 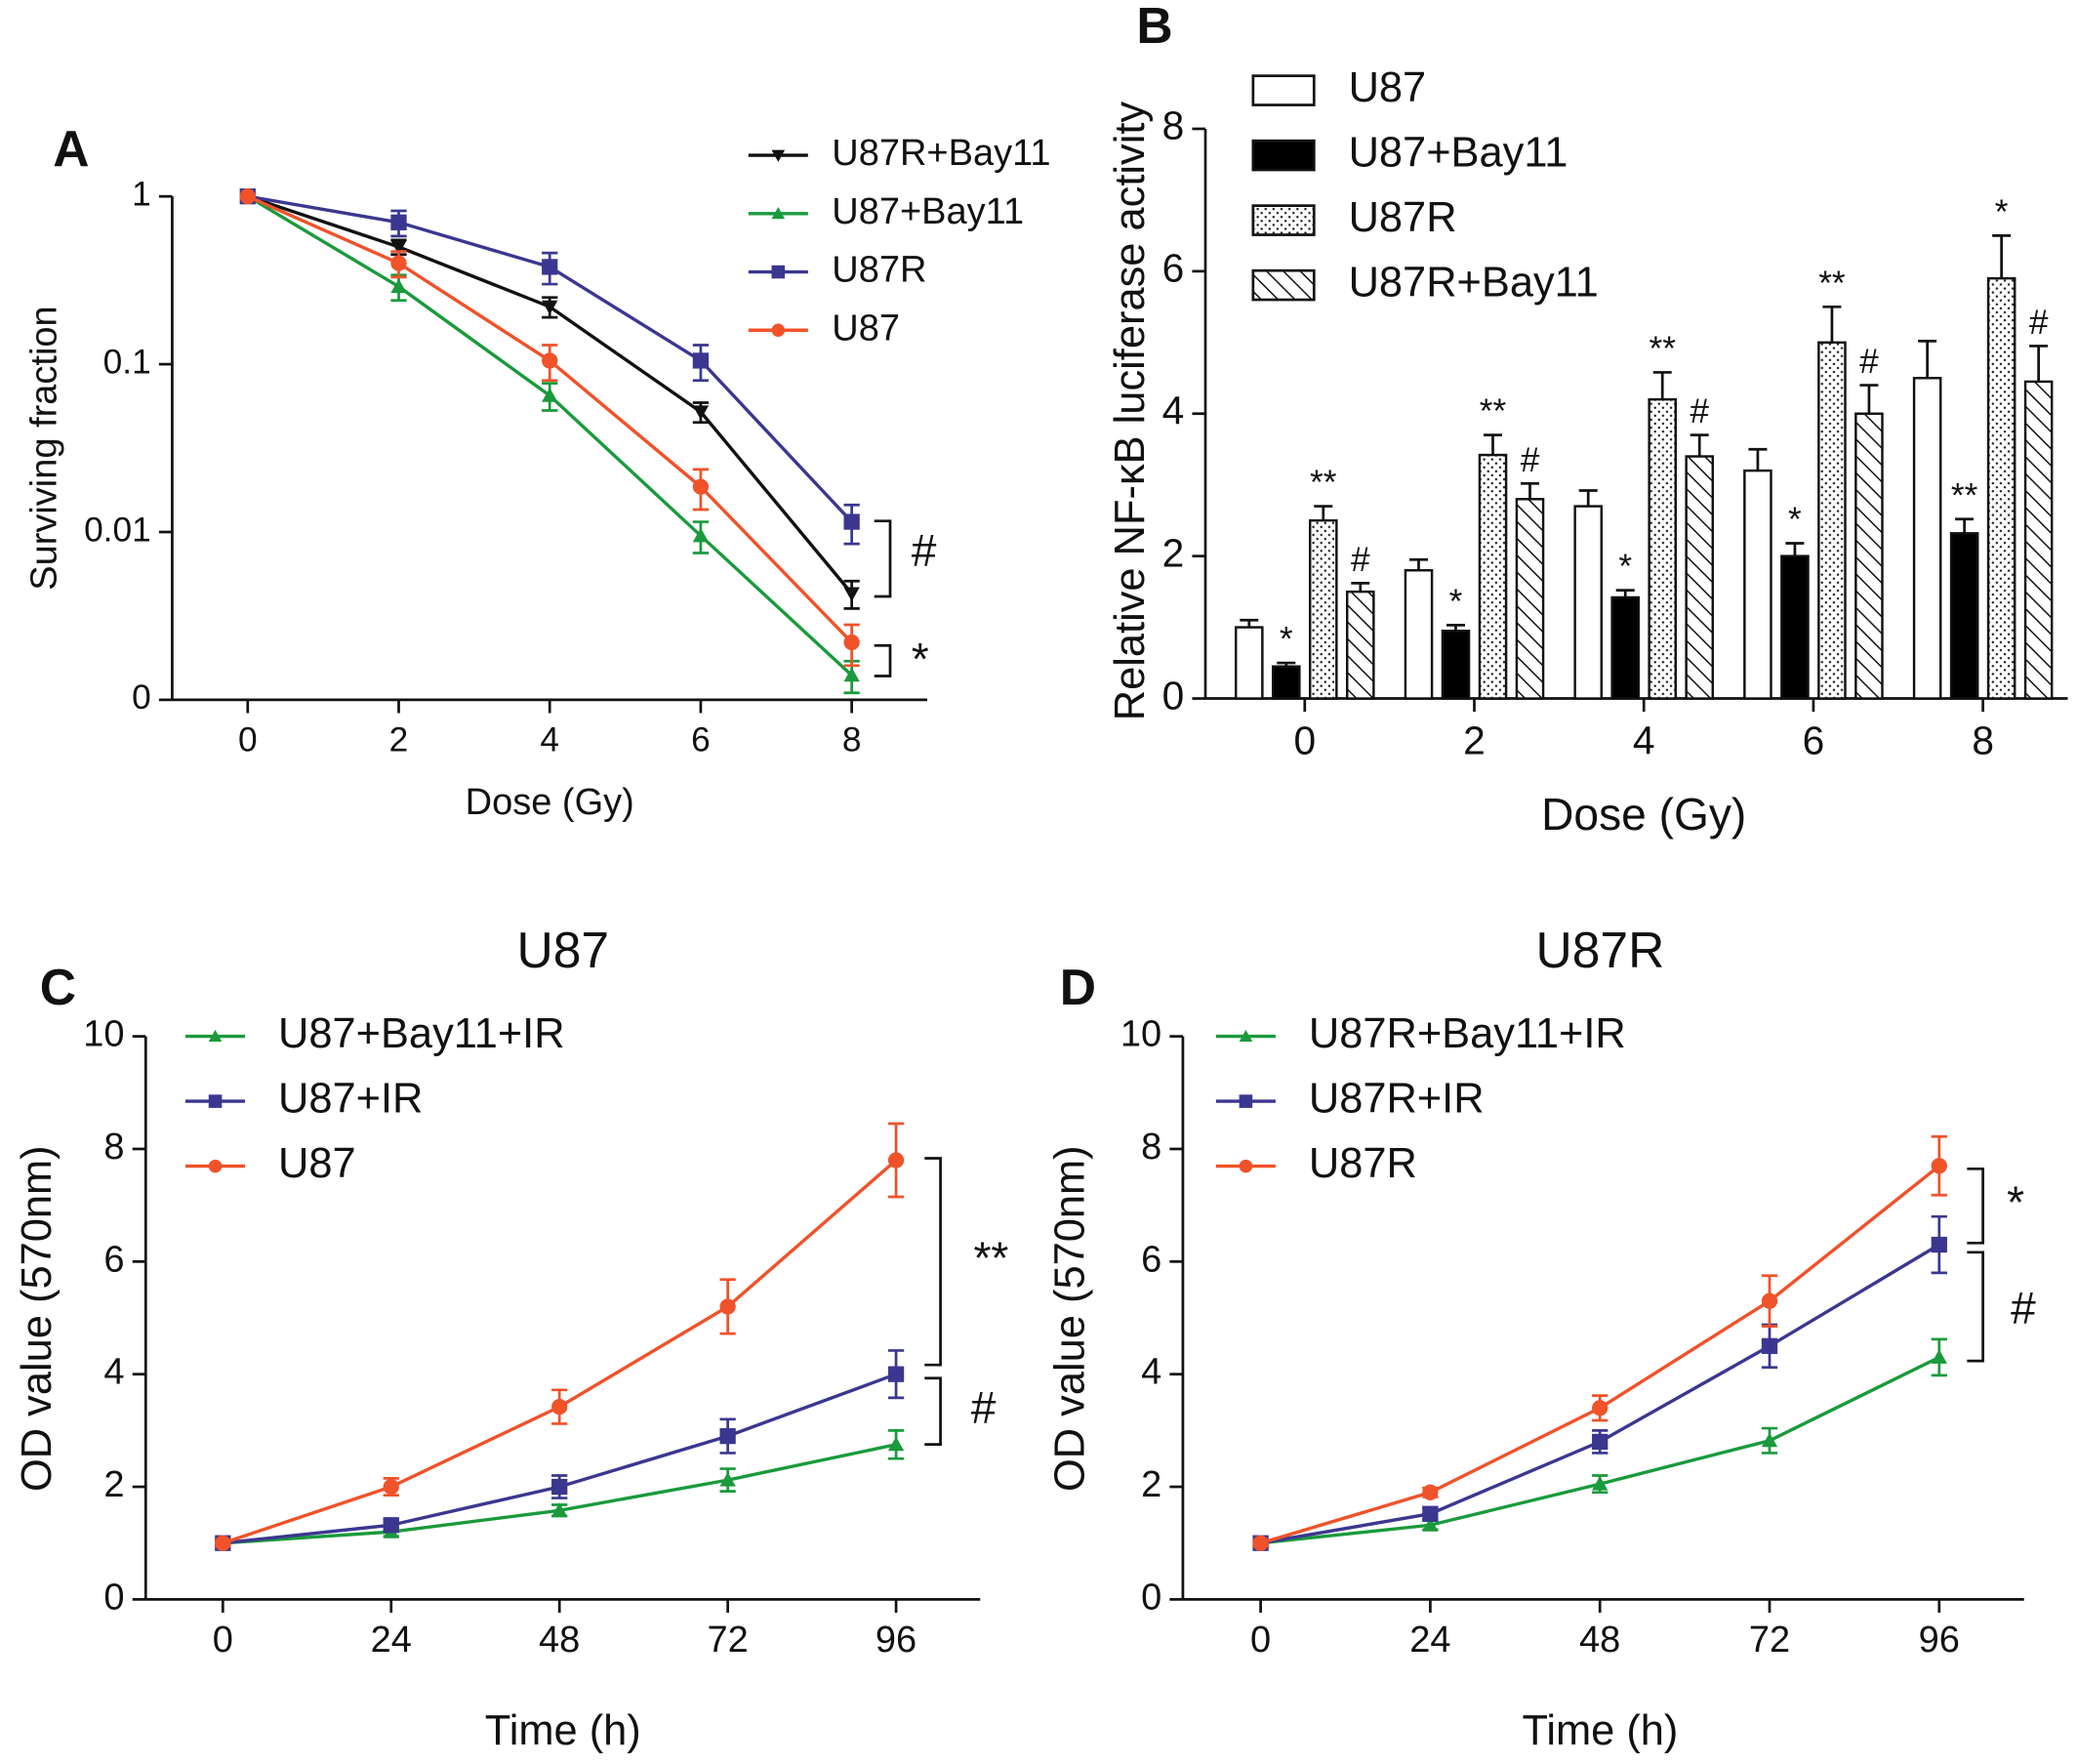 What do you see at coordinates (1078, 987) in the screenshot?
I see `panel-label: D` at bounding box center [1078, 987].